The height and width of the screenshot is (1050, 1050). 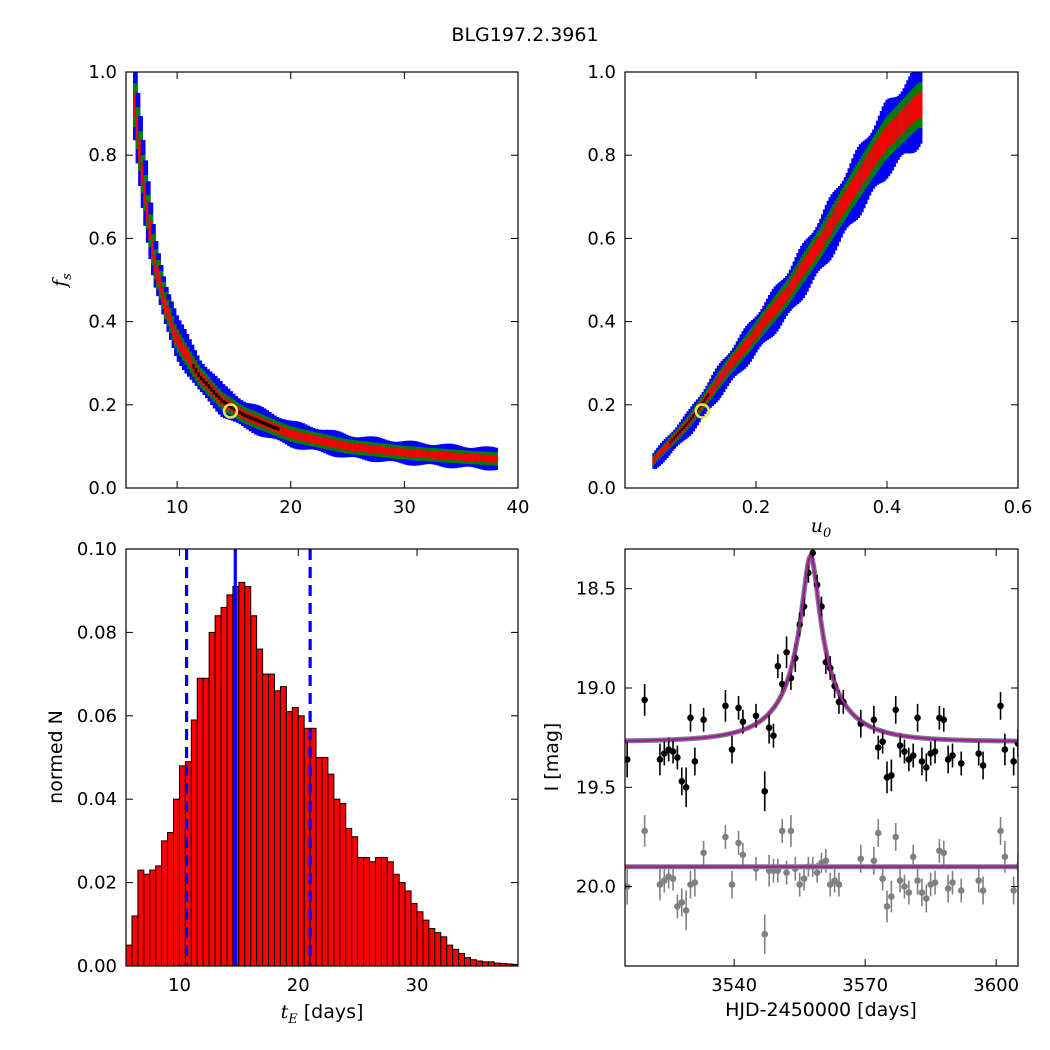 I want to click on y-axis-label: normed N, so click(x=56, y=757).